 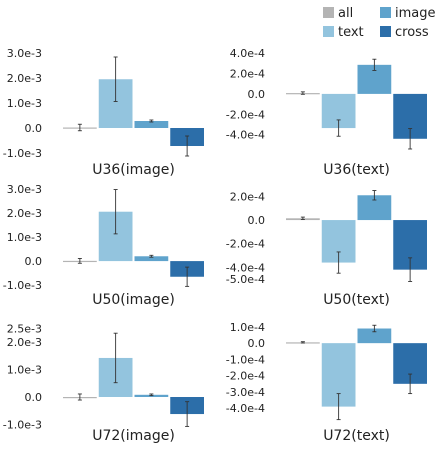 What do you see at coordinates (103, 383) in the screenshot?
I see `chart-panel-5: 2.5e-32.0e-3 1.0e-3 0.0 -1.0e-3 U72(image)` at bounding box center [103, 383].